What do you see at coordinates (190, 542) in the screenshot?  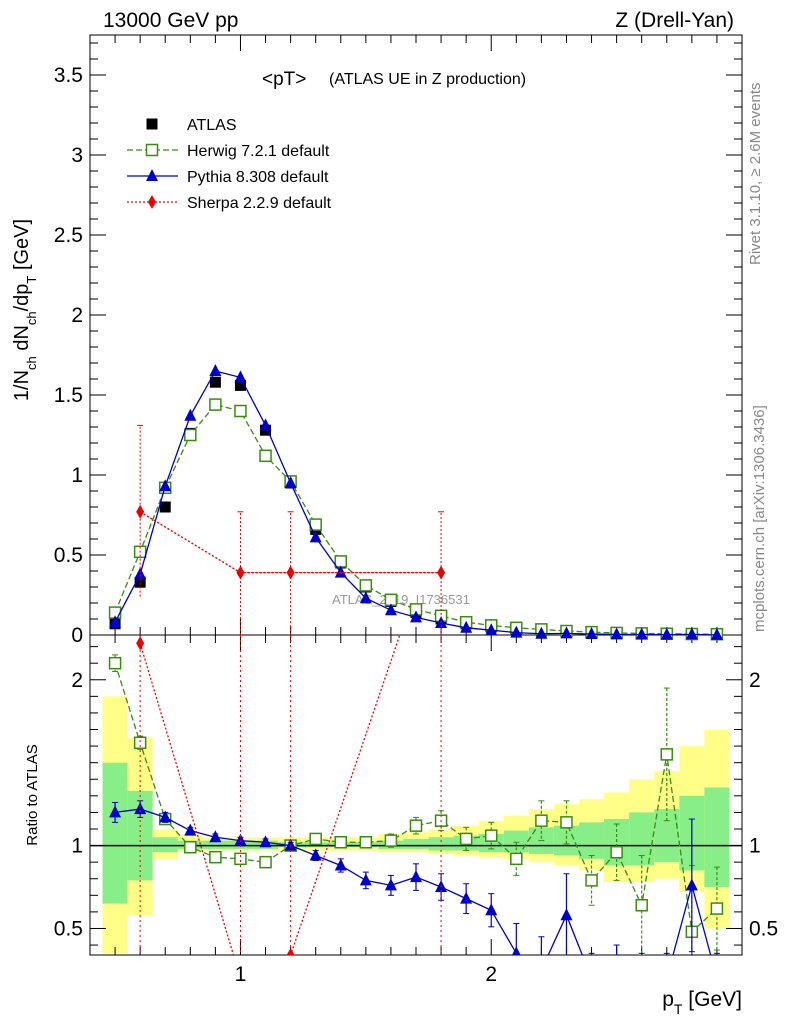 I see `series-line` at bounding box center [190, 542].